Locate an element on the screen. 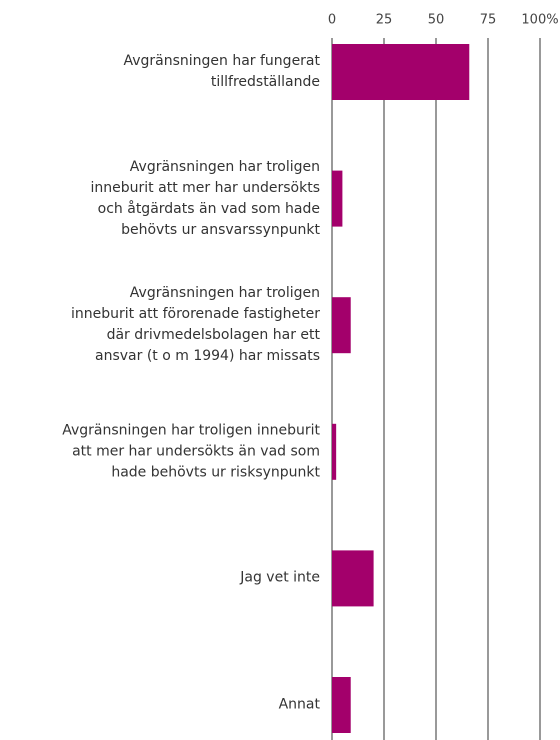 Image resolution: width=560 pixels, height=740 pixels. x-tick-label: 25 is located at coordinates (384, 20).